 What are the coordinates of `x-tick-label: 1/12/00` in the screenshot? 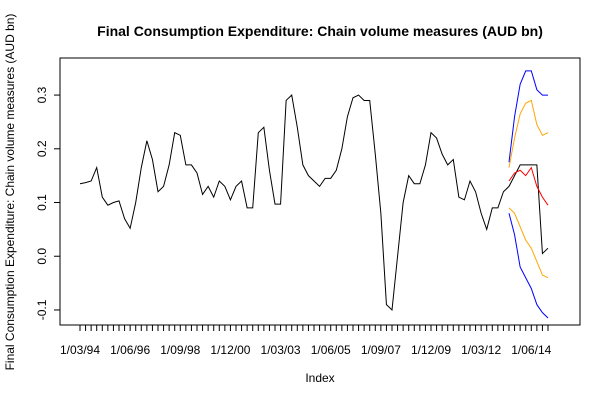 It's located at (230, 350).